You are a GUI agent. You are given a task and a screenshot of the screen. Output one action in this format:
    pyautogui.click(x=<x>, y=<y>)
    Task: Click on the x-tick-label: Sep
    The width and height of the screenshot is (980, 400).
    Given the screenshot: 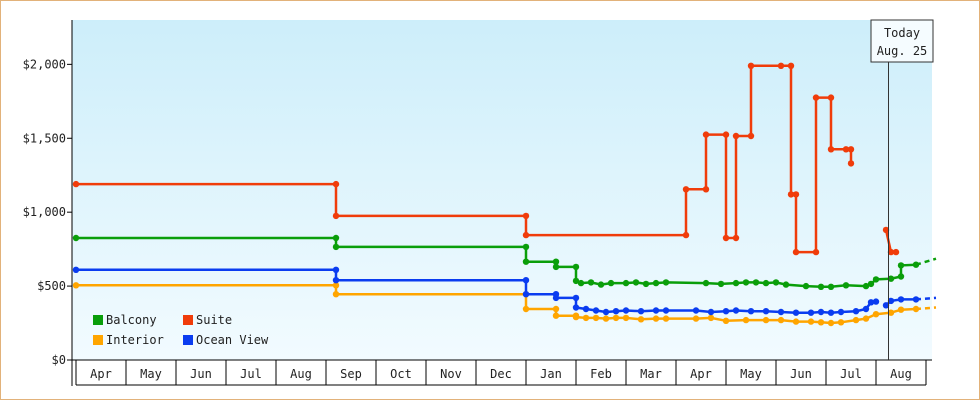 What is the action you would take?
    pyautogui.click(x=351, y=374)
    